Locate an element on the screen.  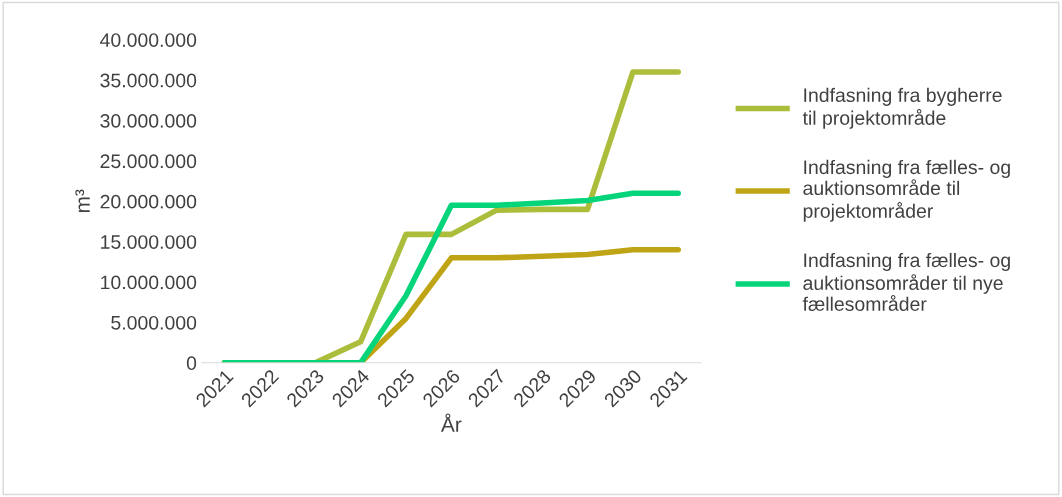
y-tick-label: 10.000.000 is located at coordinates (149, 282).